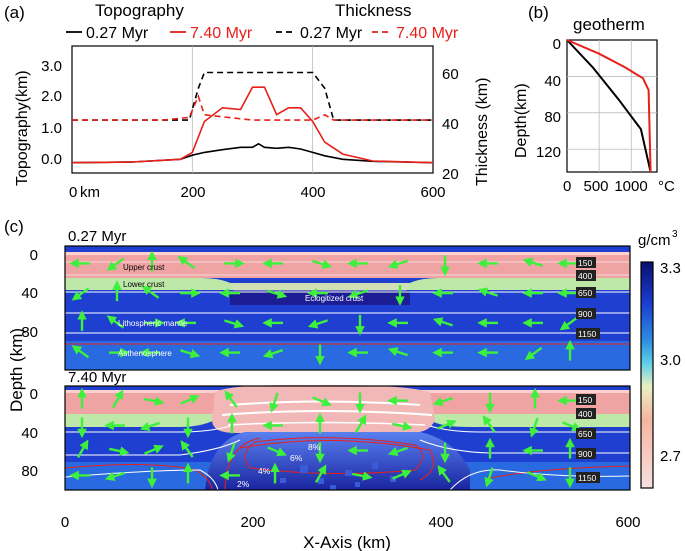  Describe the element at coordinates (29, 332) in the screenshot. I see `c-top-ytick-80: 80` at that location.